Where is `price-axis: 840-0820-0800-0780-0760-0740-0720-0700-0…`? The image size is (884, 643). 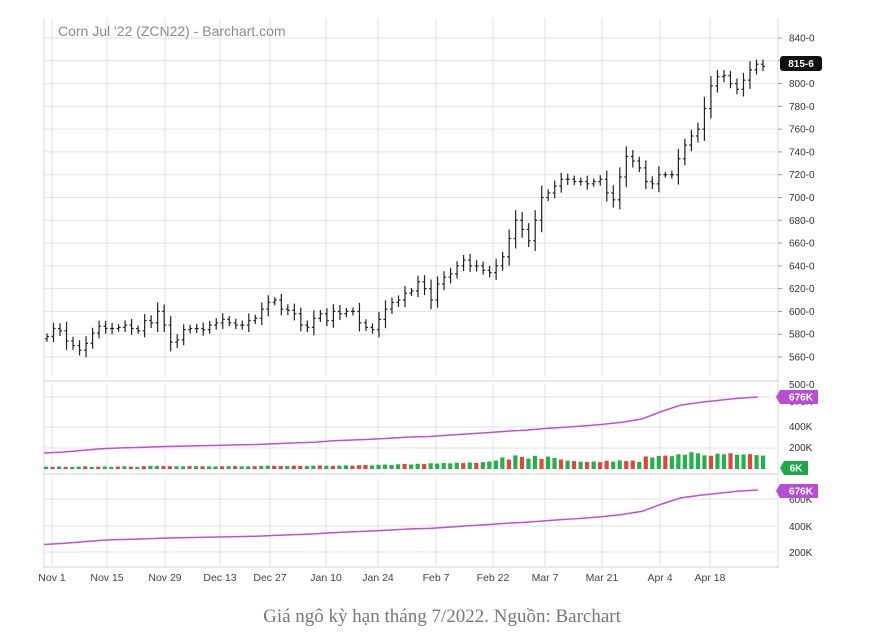 price-axis: 840-0820-0800-0780-0760-0740-0720-0700-0… is located at coordinates (796, 212).